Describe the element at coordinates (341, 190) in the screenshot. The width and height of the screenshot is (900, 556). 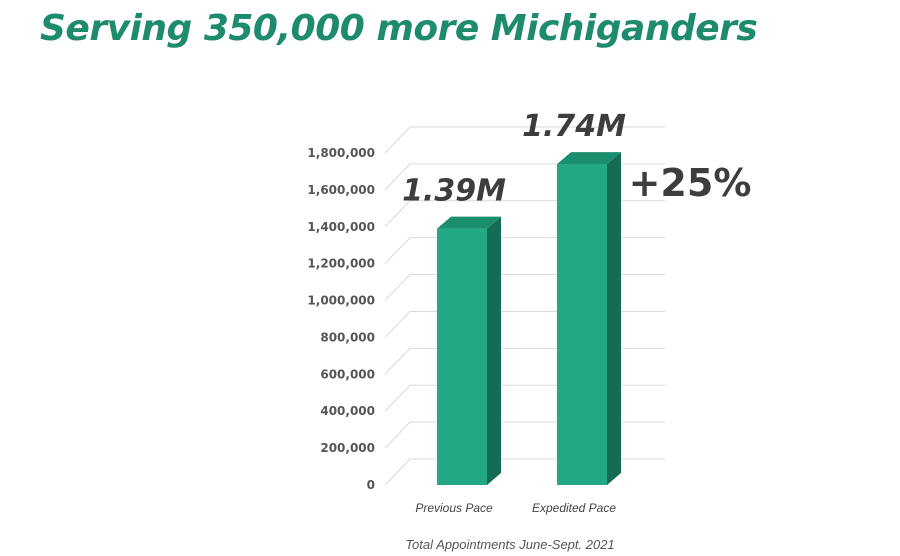
I see `y-tick-label: 1,600,000` at that location.